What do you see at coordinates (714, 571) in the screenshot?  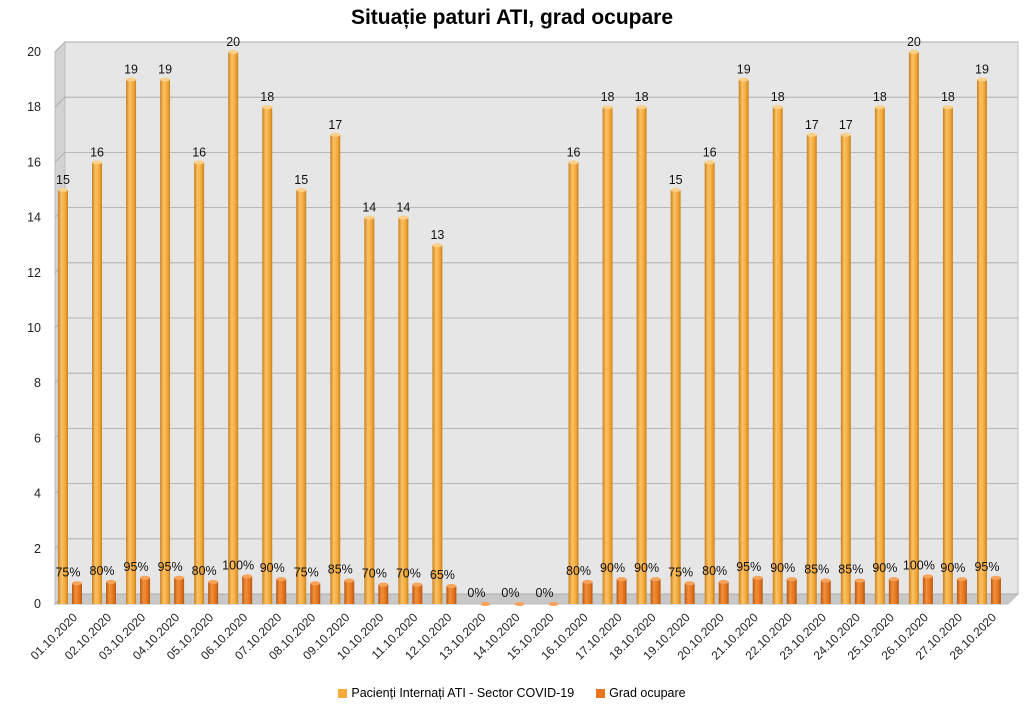 I see `data-label-occupancy: 80%` at bounding box center [714, 571].